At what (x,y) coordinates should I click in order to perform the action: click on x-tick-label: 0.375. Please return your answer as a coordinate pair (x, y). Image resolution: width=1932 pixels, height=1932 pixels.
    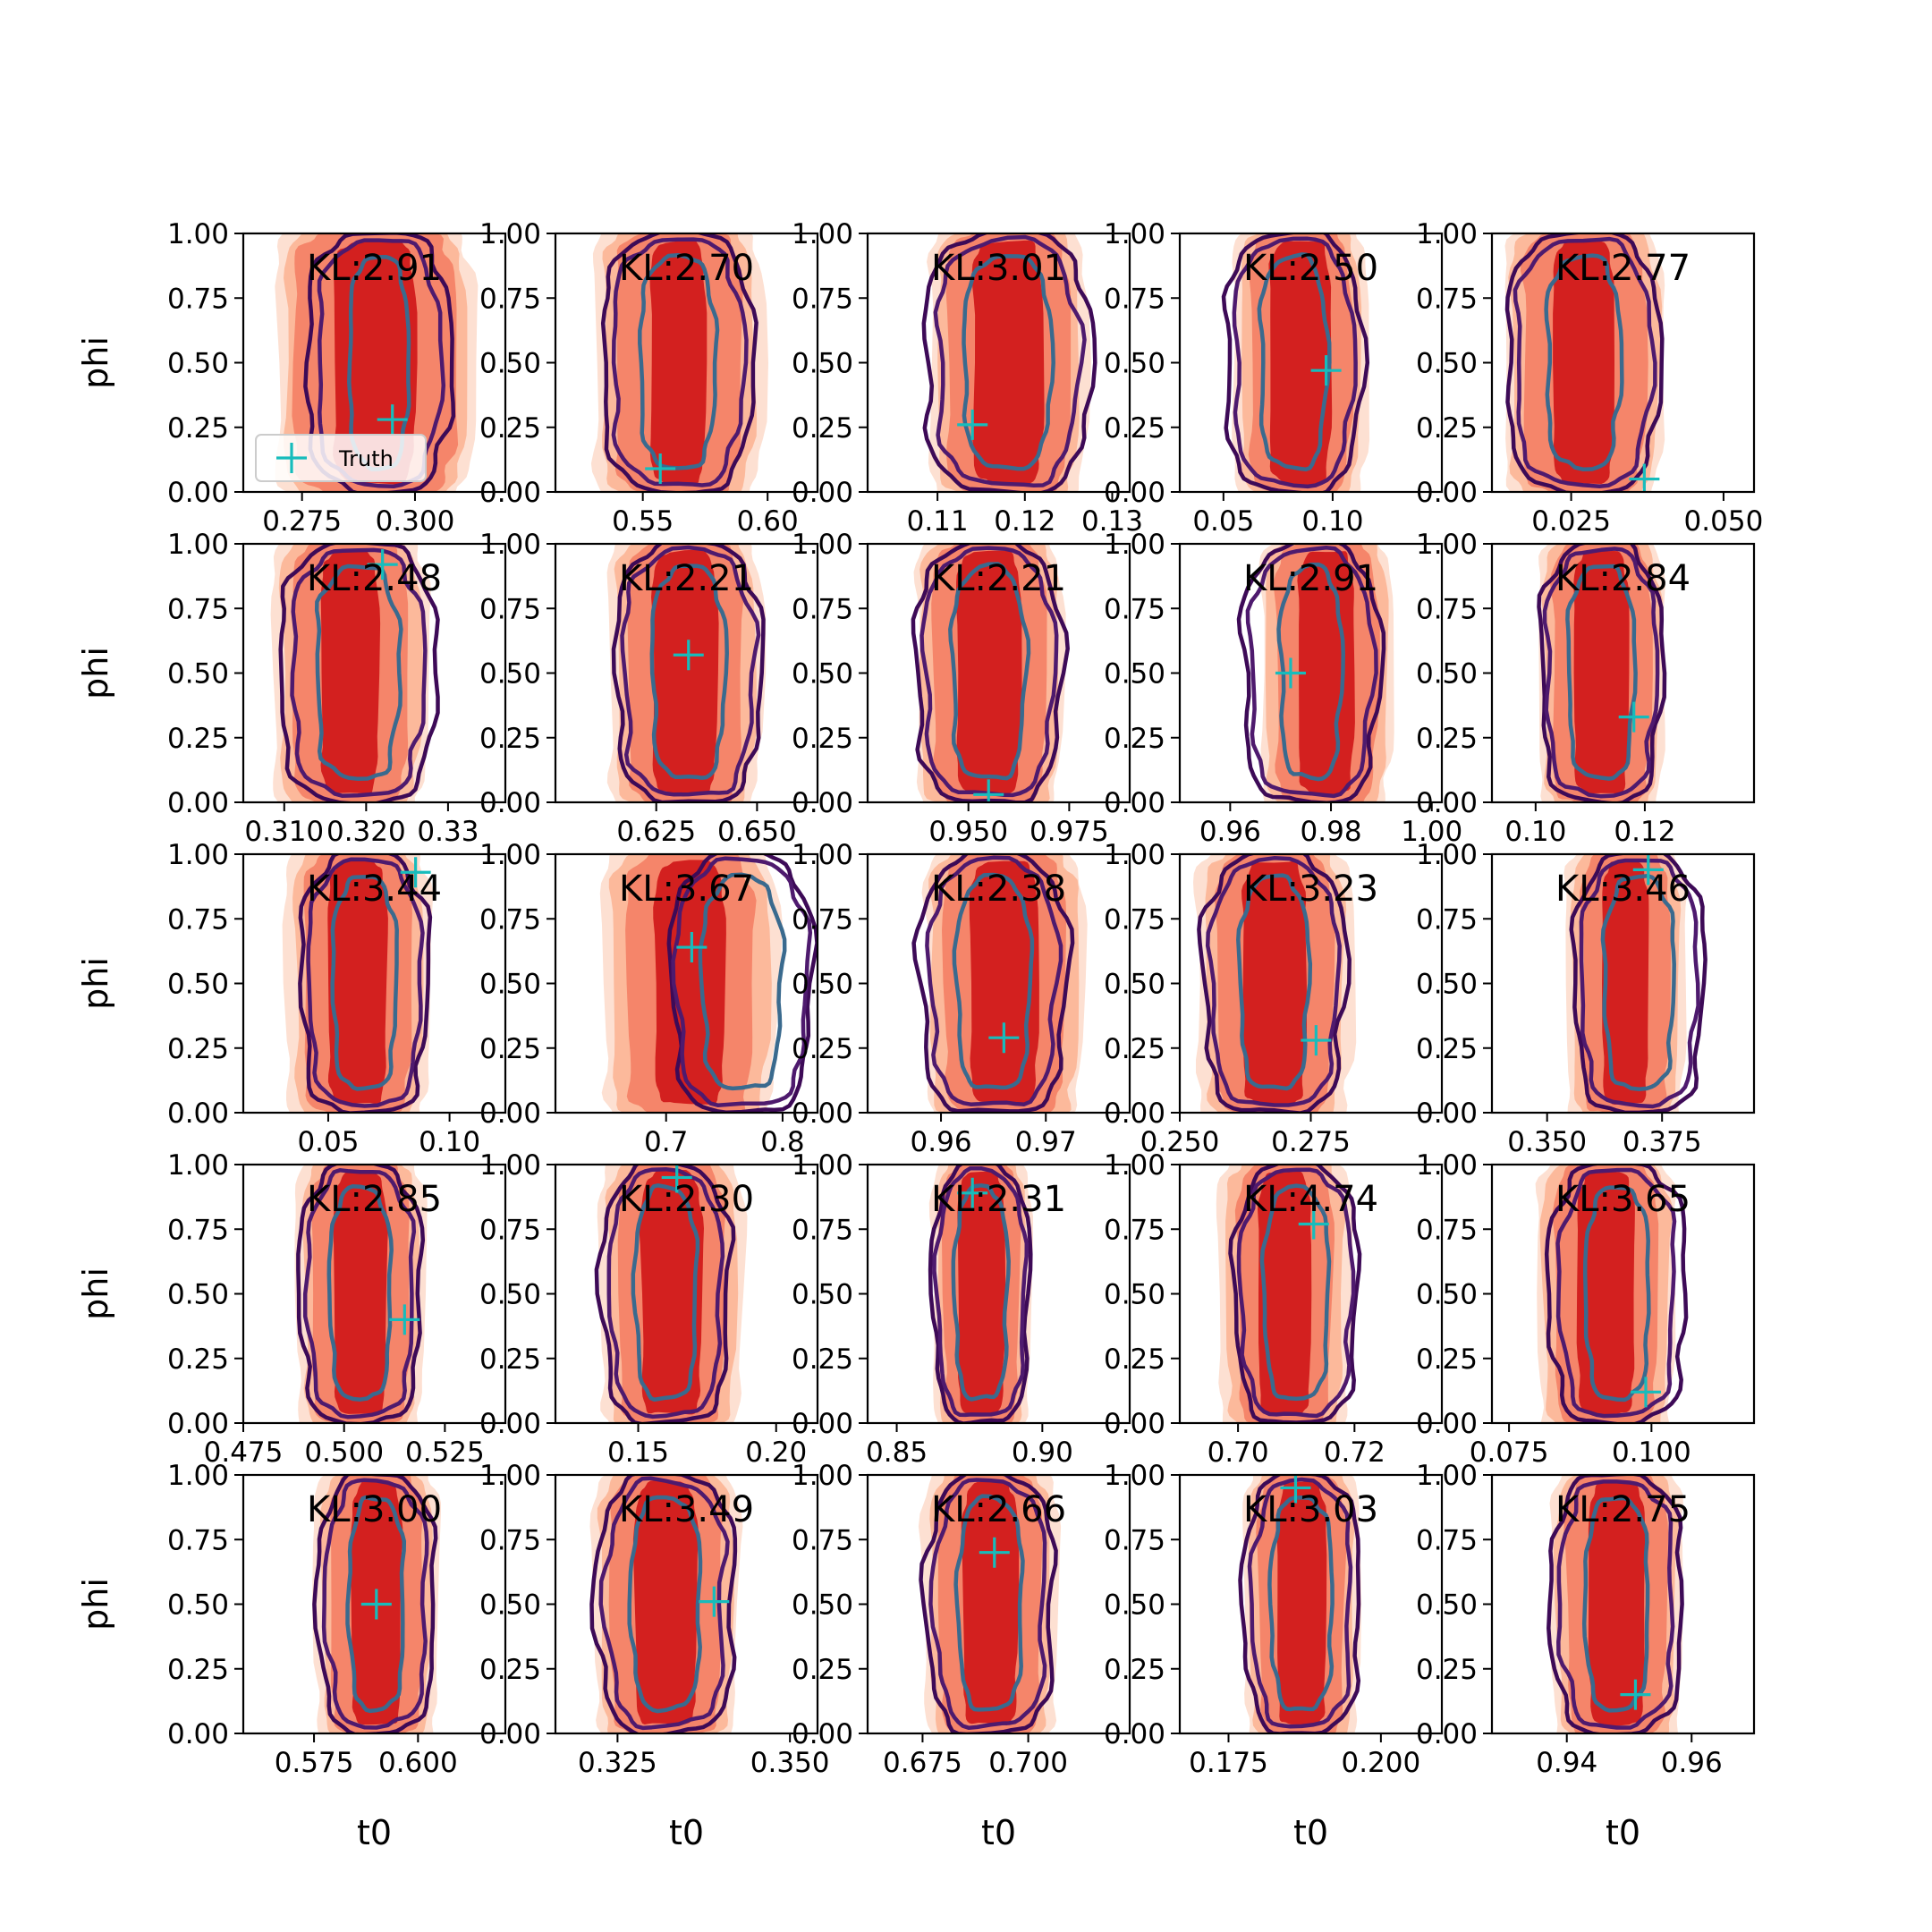
    Looking at the image, I should click on (1662, 1142).